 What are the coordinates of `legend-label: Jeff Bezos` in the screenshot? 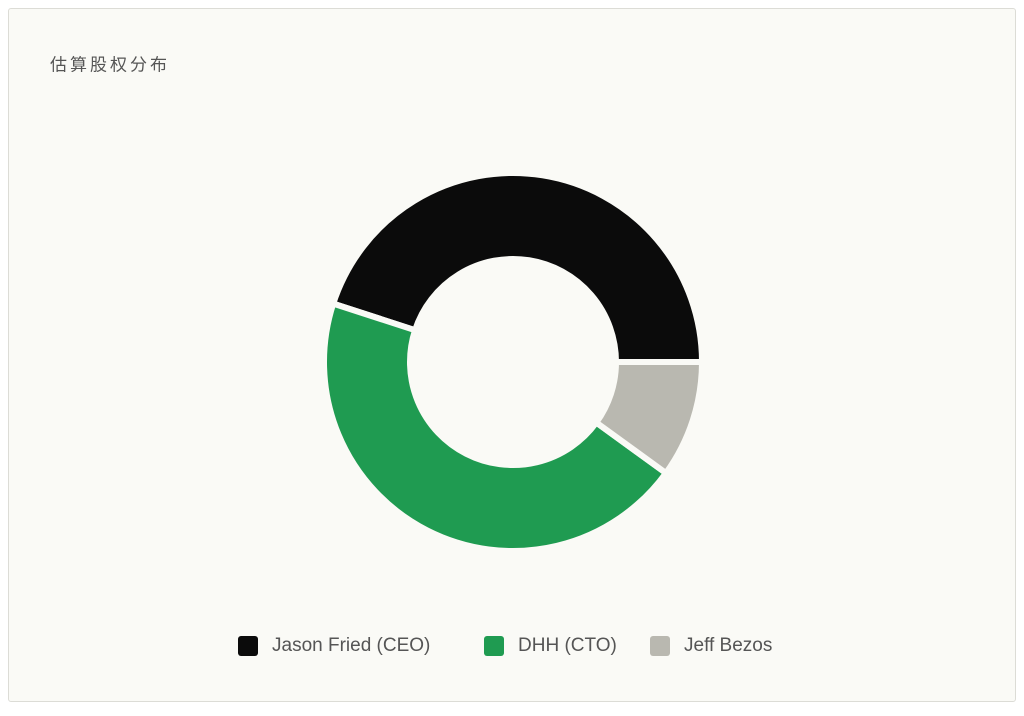 It's located at (728, 645).